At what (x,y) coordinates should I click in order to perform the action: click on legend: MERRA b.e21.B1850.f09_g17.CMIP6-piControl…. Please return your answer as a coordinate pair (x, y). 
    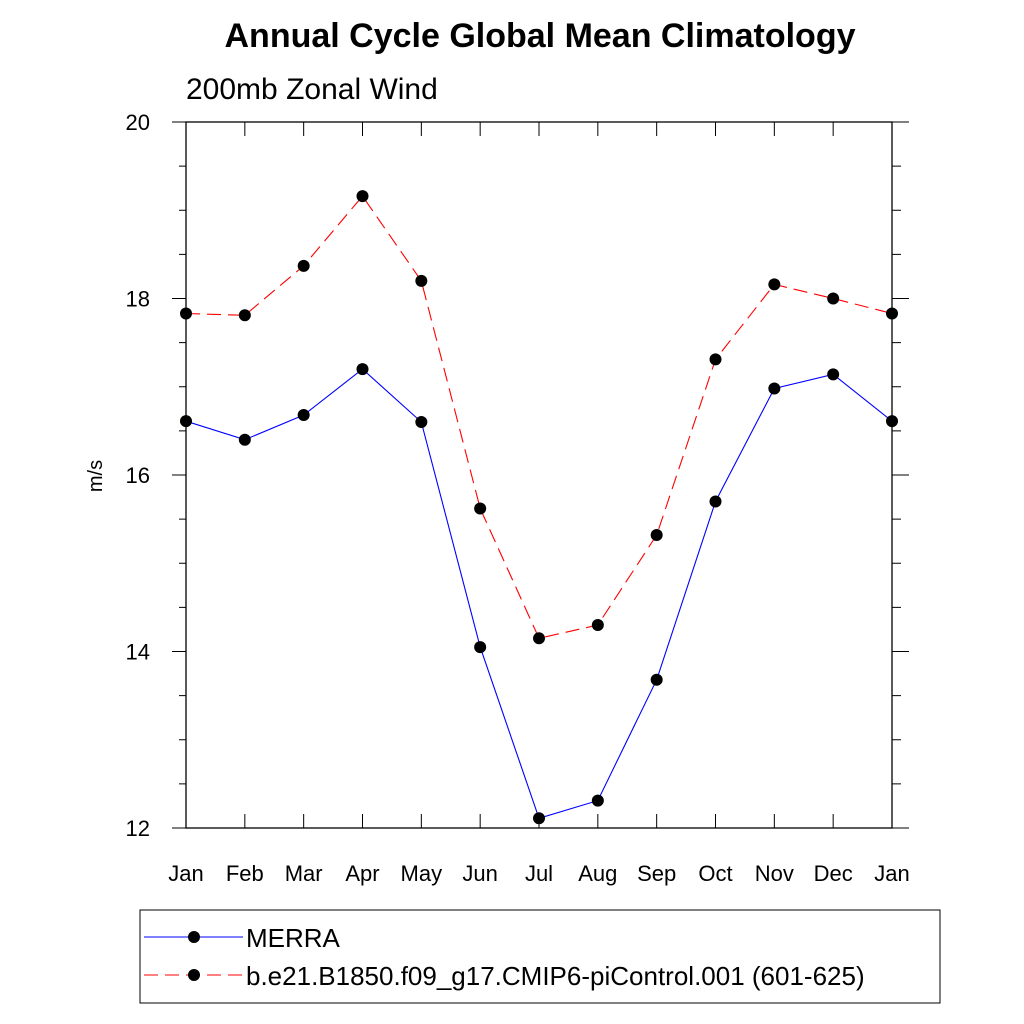
    Looking at the image, I should click on (504, 957).